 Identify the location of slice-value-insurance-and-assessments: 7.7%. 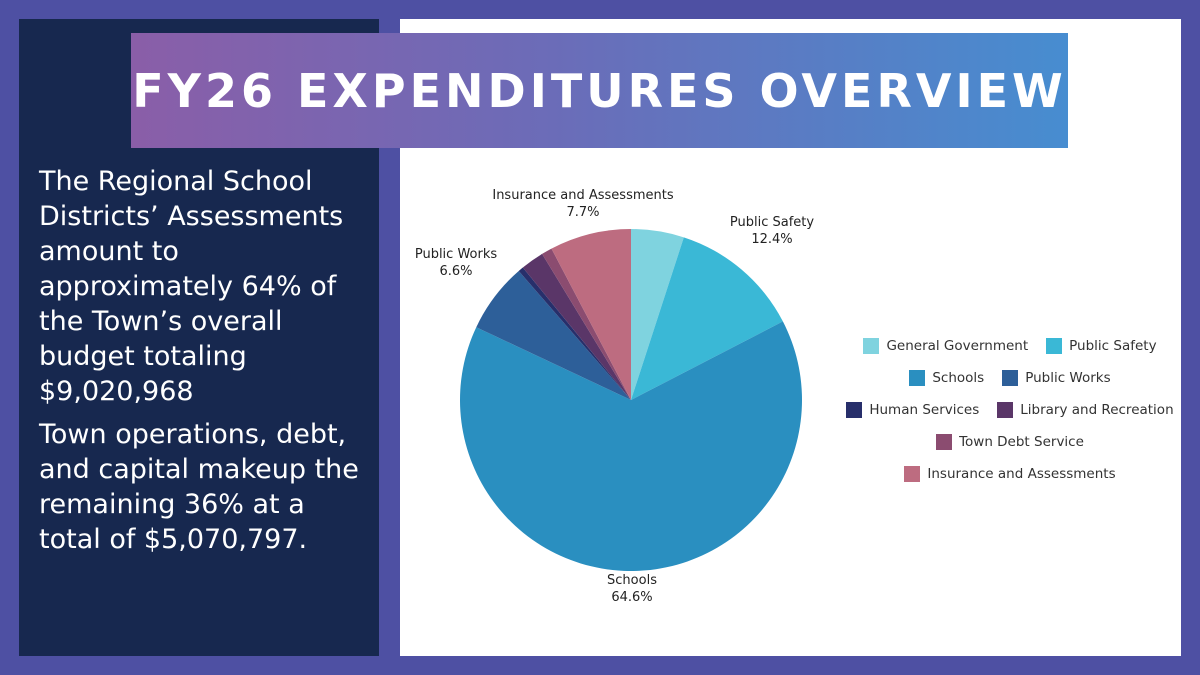
(582, 212).